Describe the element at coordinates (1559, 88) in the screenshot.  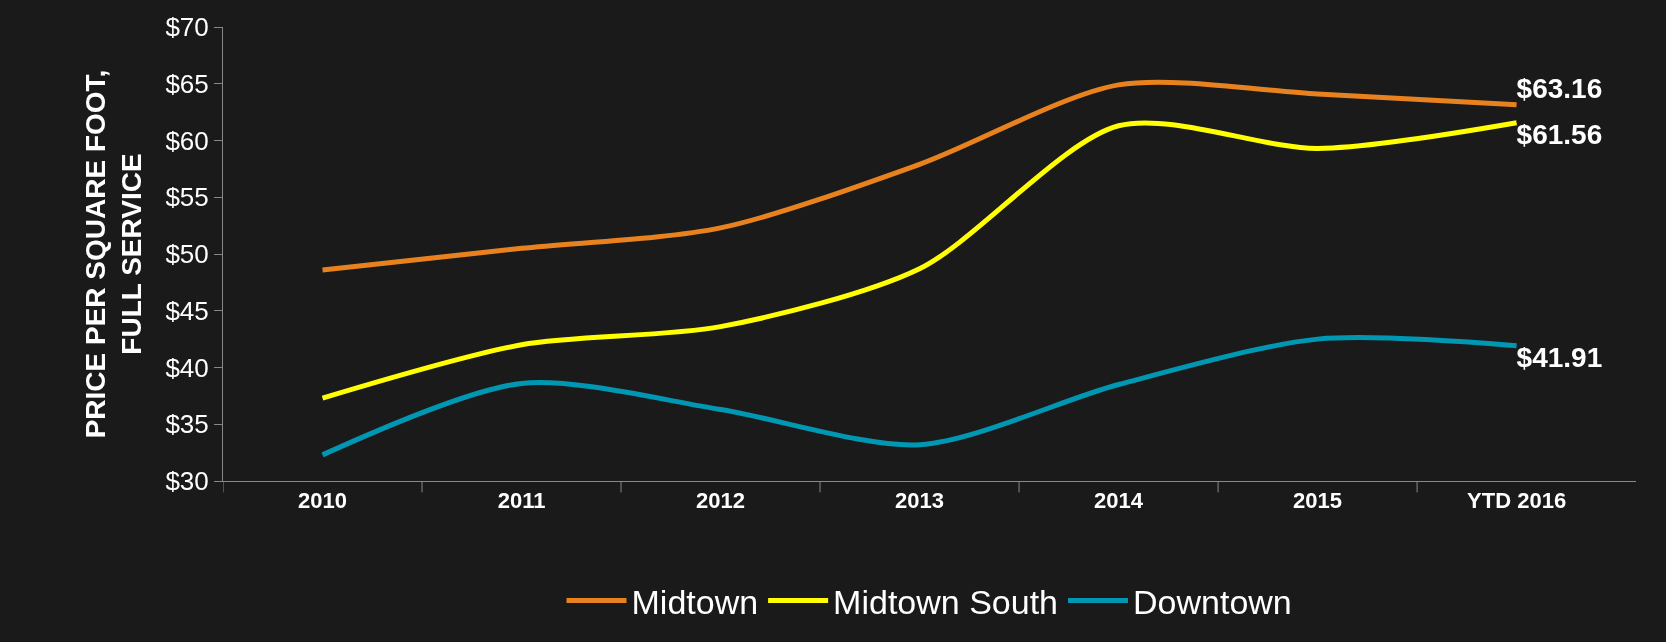
I see `data-label: $63.16` at that location.